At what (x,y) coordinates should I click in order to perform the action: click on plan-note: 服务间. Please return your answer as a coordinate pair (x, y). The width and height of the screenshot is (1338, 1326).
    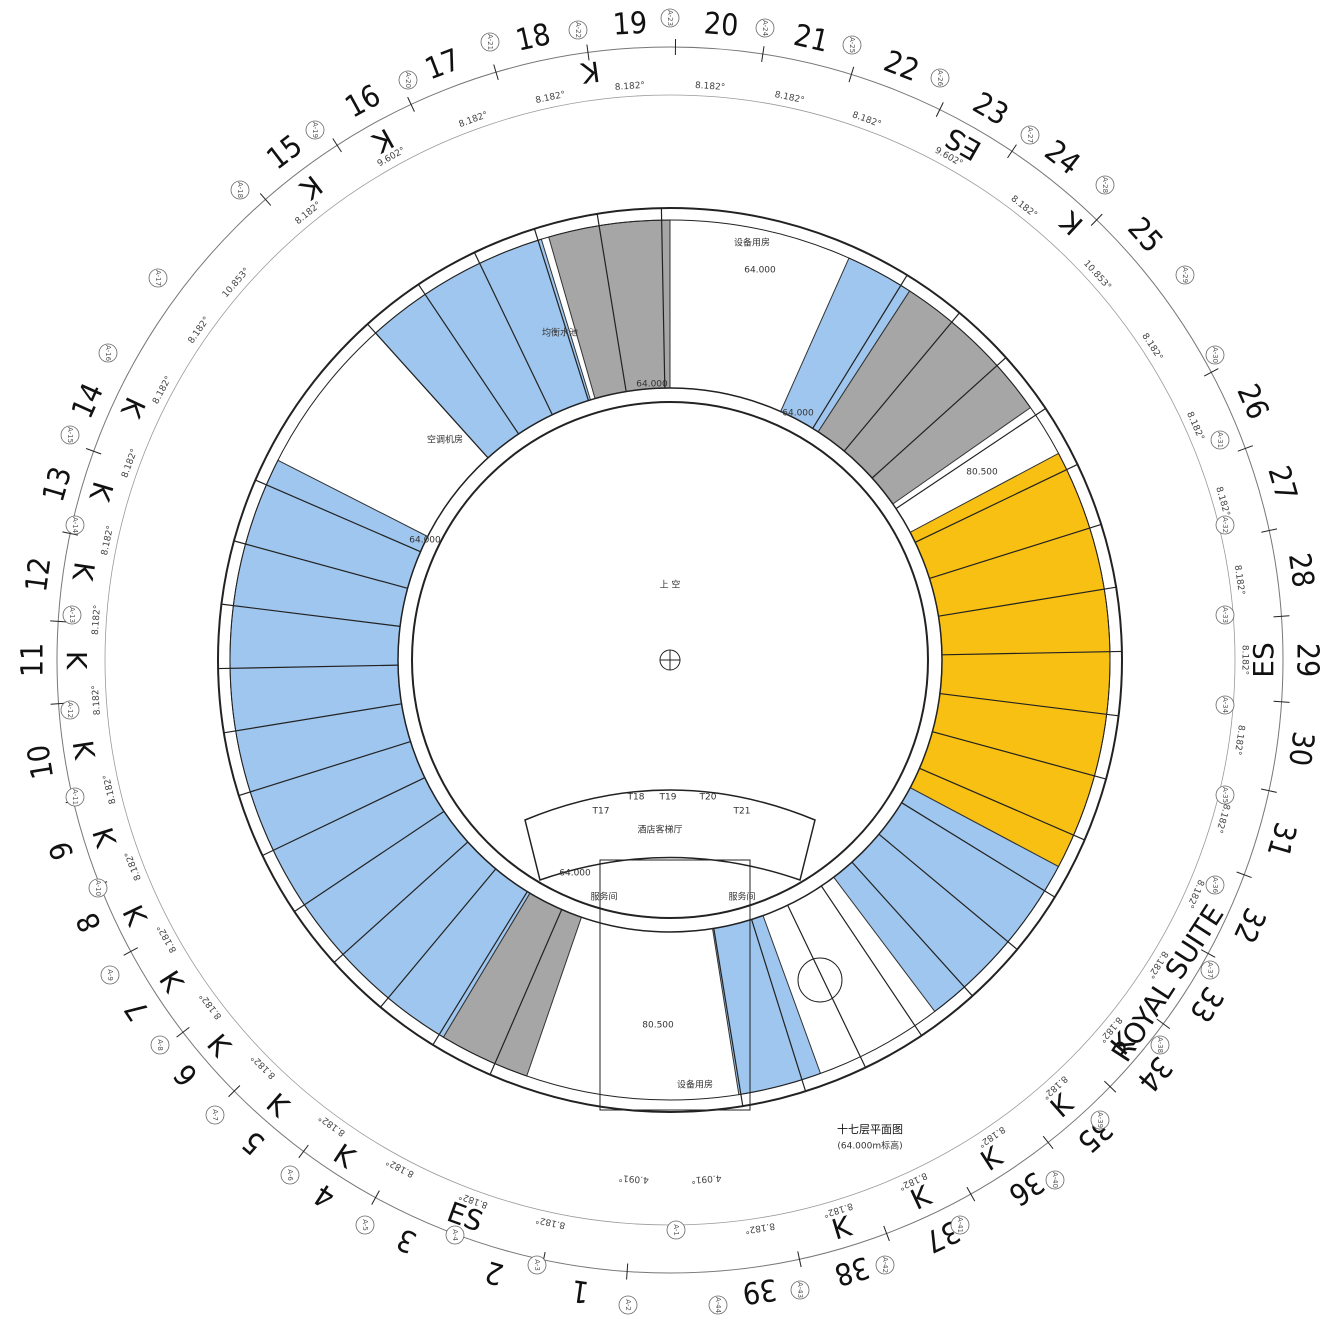
    Looking at the image, I should click on (603, 897).